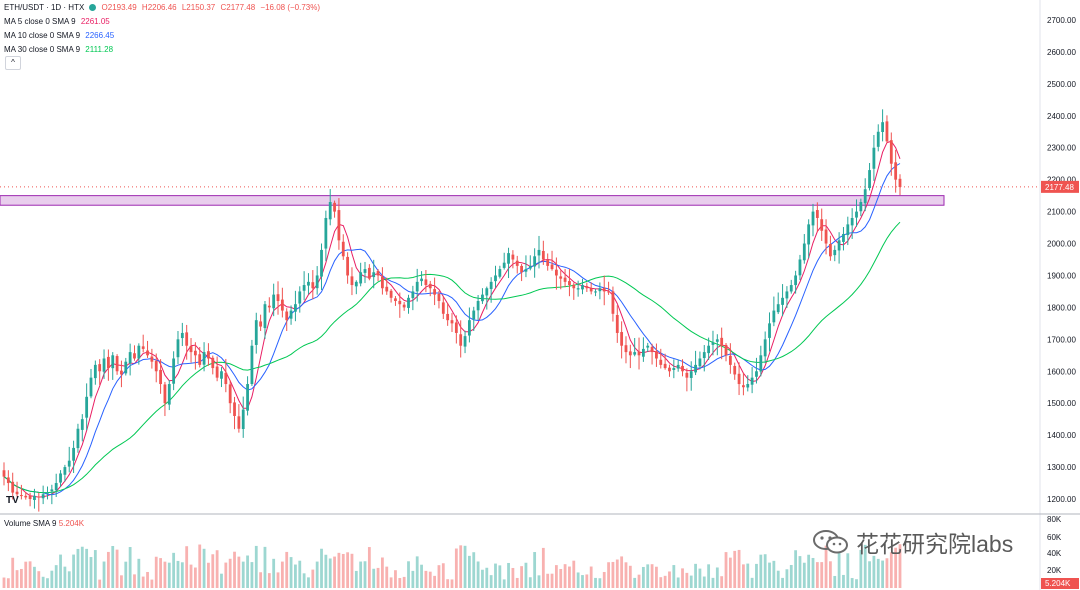 The width and height of the screenshot is (1080, 590). I want to click on price-tick-label: 2500.00, so click(1061, 84).